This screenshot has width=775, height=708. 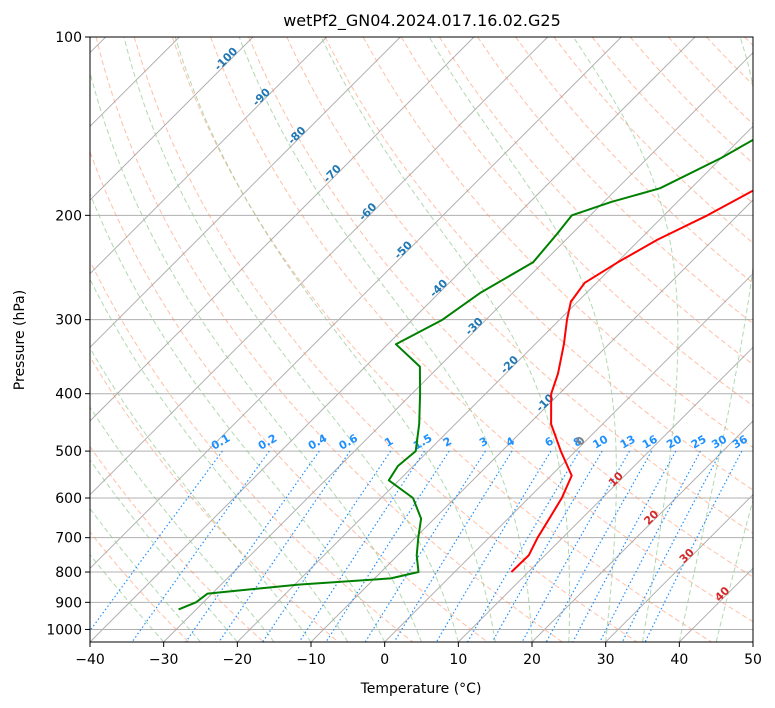 What do you see at coordinates (68, 499) in the screenshot?
I see `y-tick-label: 600` at bounding box center [68, 499].